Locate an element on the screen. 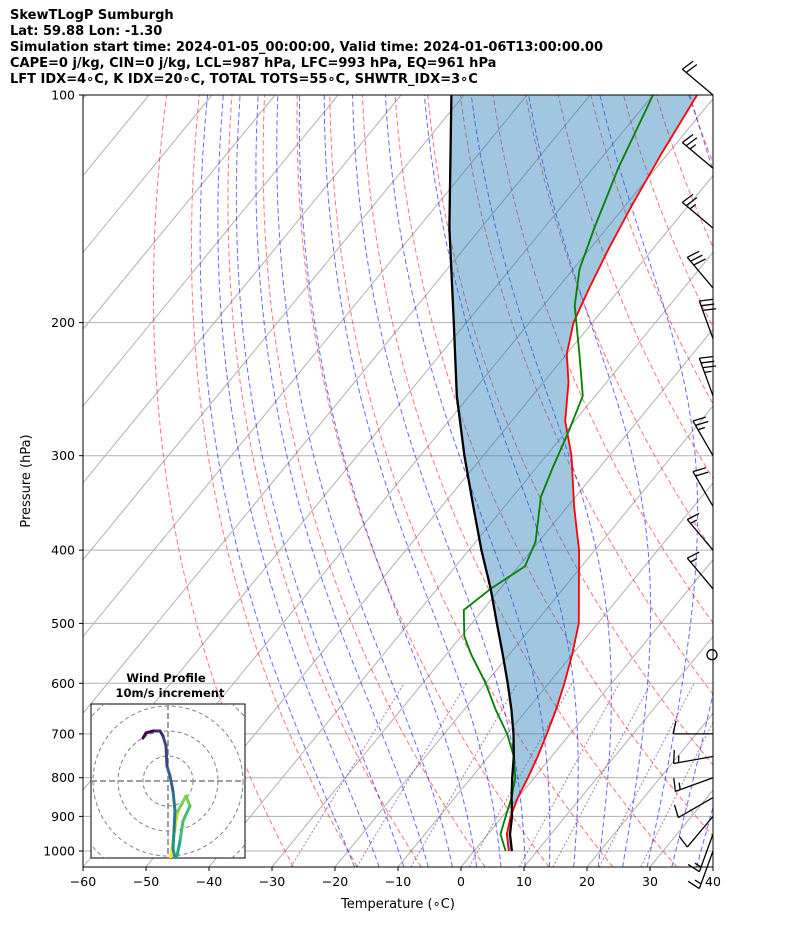  hodograph-title: Wind Profile is located at coordinates (166, 678).